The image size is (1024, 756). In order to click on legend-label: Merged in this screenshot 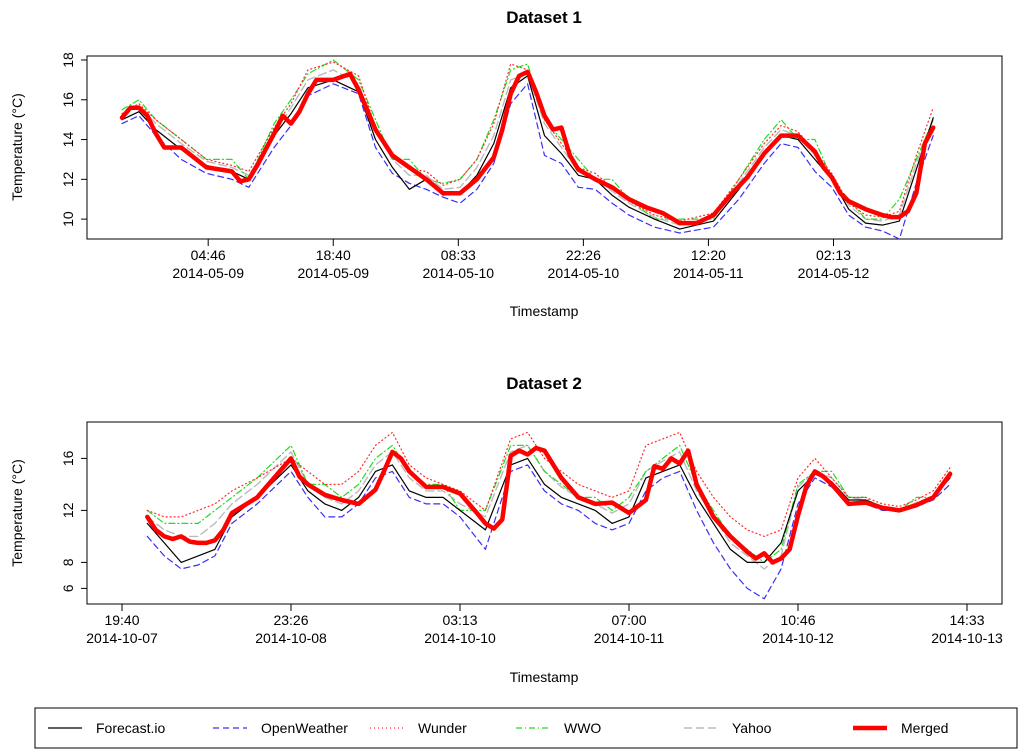, I will do `click(924, 728)`.